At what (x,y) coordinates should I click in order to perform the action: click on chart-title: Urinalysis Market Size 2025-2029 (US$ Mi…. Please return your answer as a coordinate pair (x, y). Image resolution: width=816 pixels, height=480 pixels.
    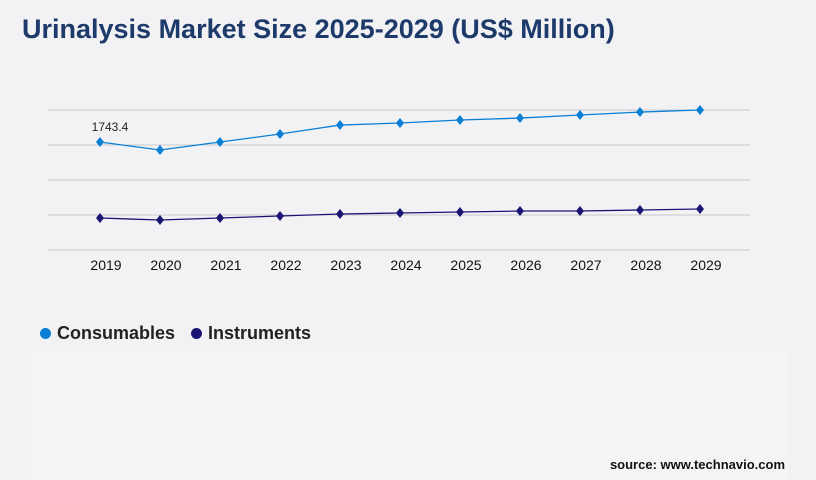
    Looking at the image, I should click on (318, 29).